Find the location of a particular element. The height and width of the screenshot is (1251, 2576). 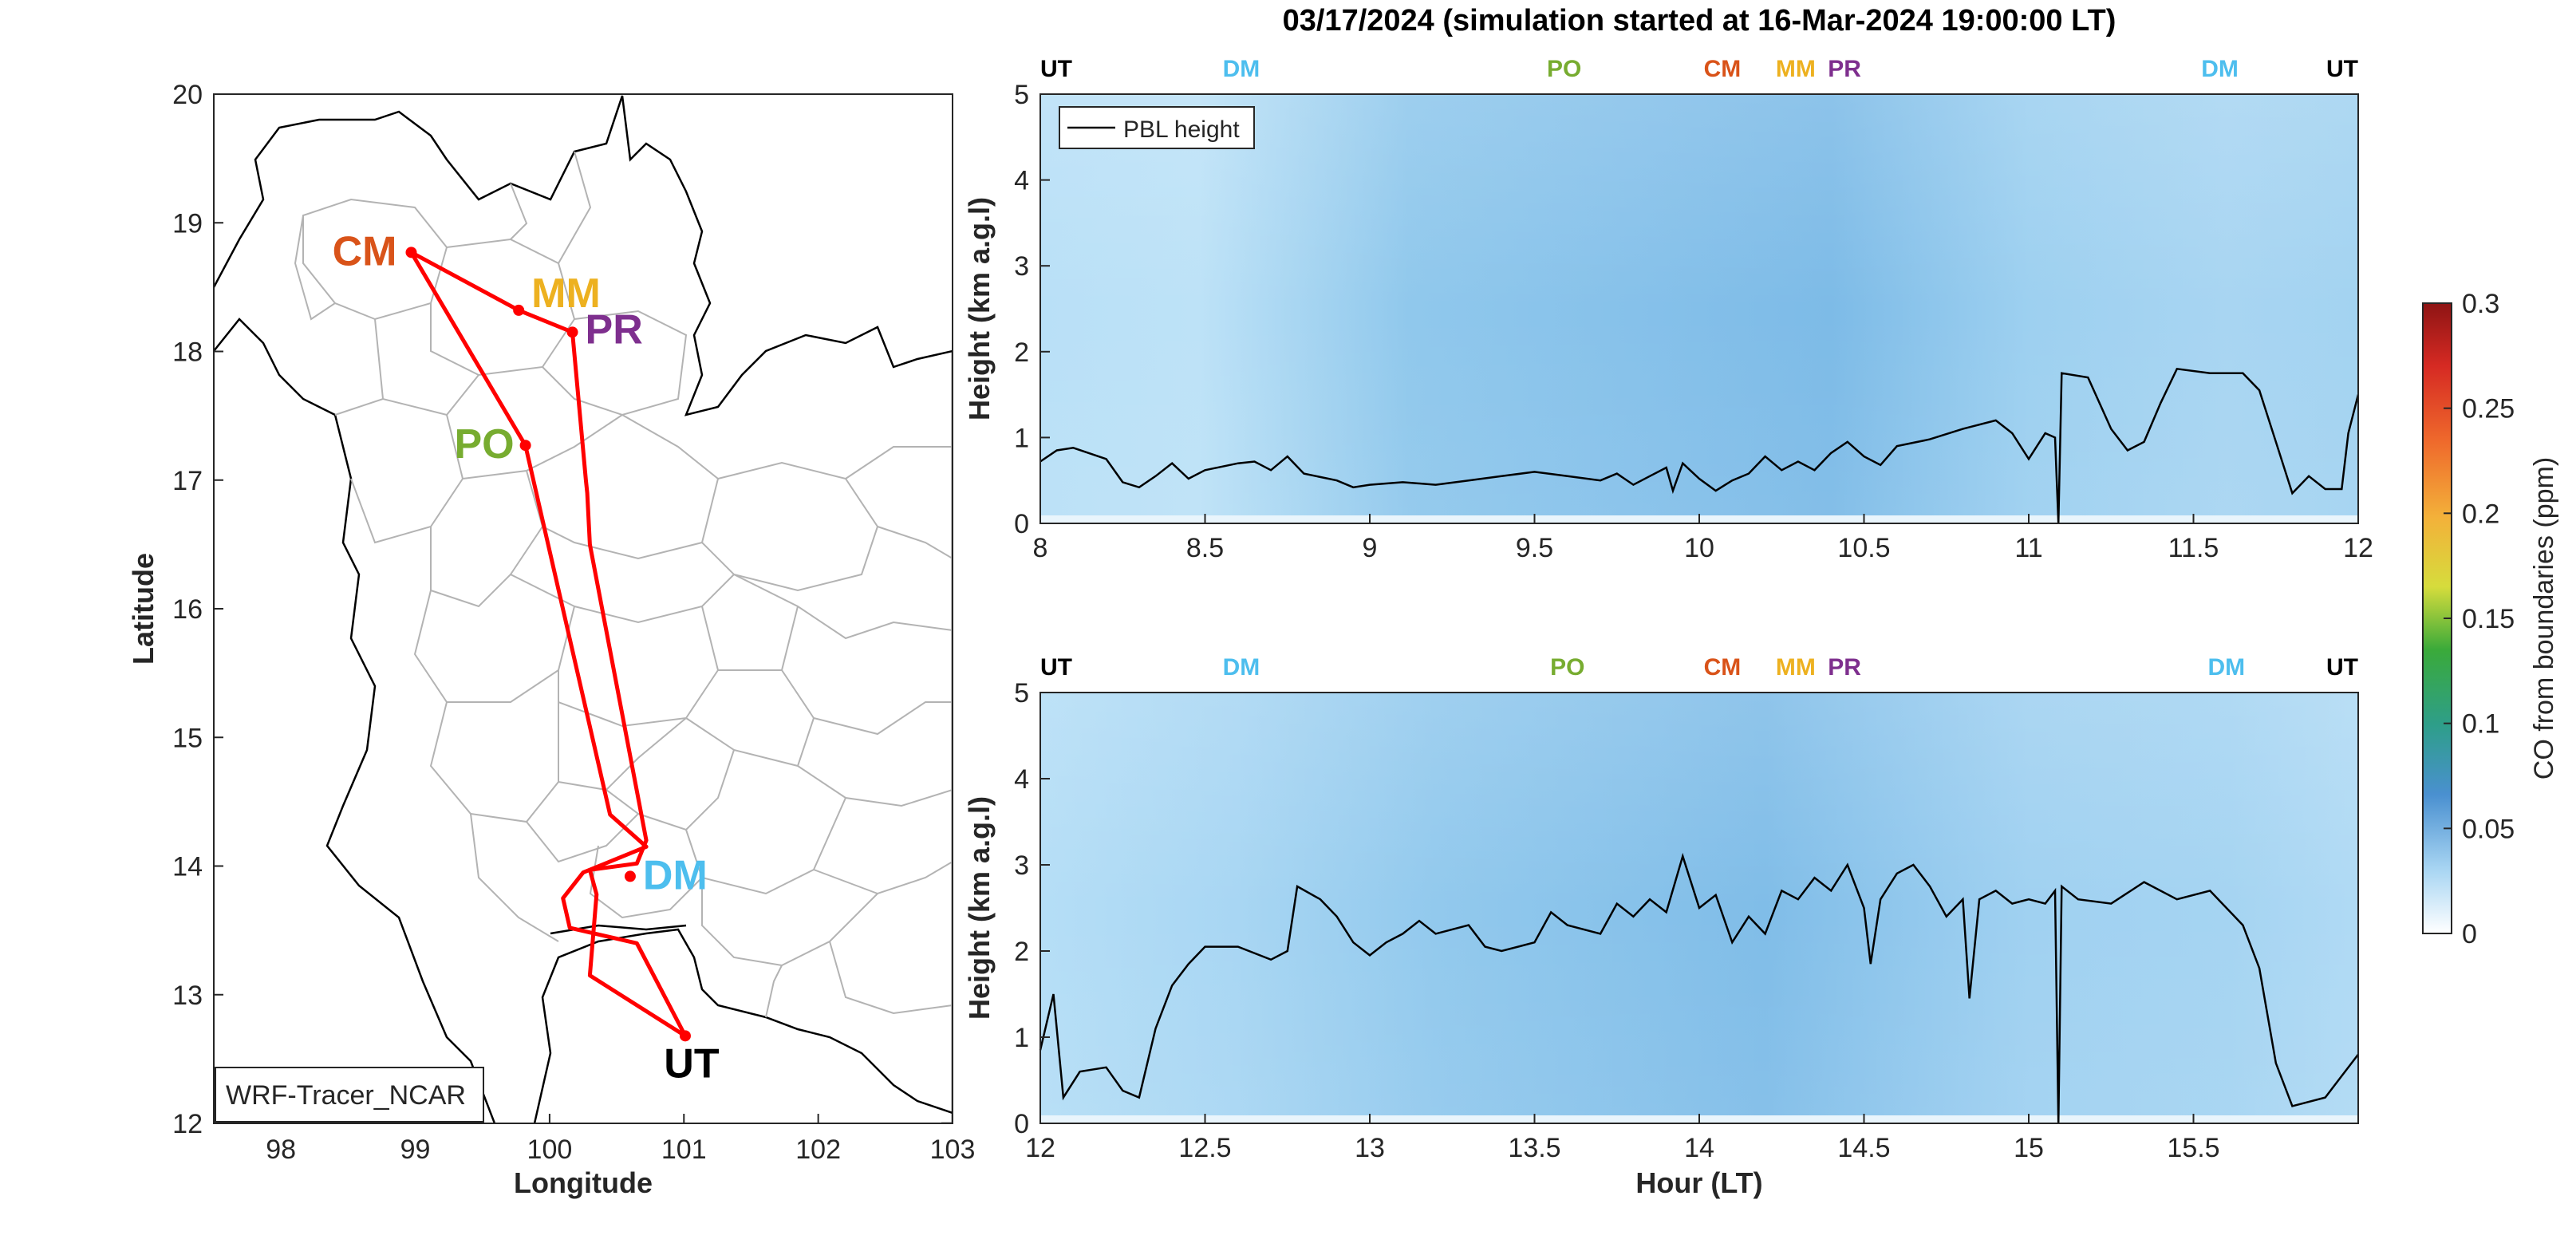

map-legend-label: WRF-Tracer_NCAR is located at coordinates (346, 1095).